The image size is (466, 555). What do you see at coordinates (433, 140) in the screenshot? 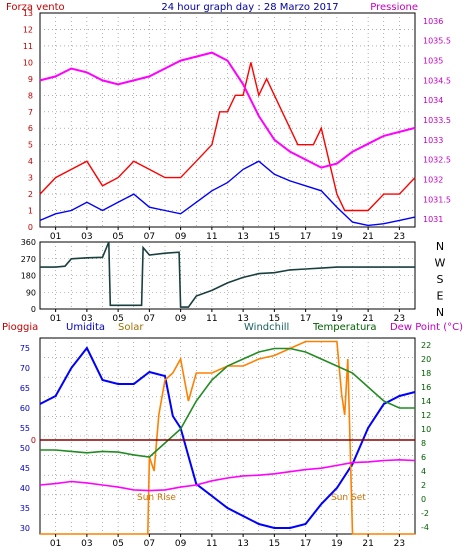
I see `right-tick-label: 1033` at bounding box center [433, 140].